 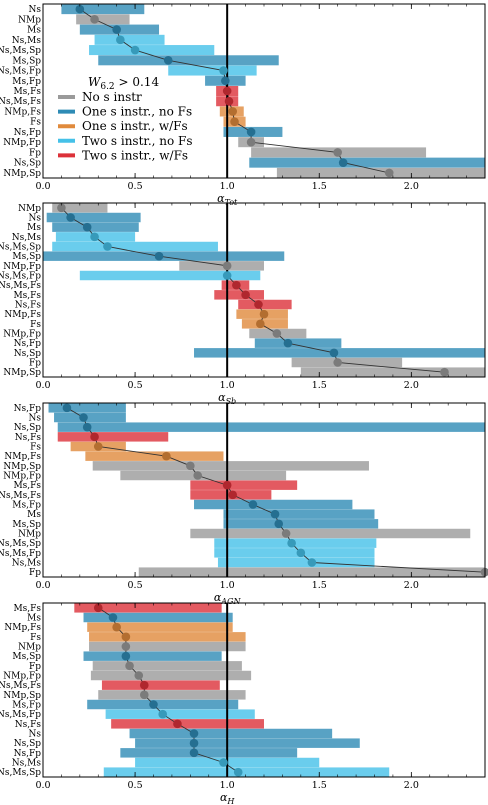 What do you see at coordinates (227, 798) in the screenshot?
I see `x-axis-title: αH` at bounding box center [227, 798].